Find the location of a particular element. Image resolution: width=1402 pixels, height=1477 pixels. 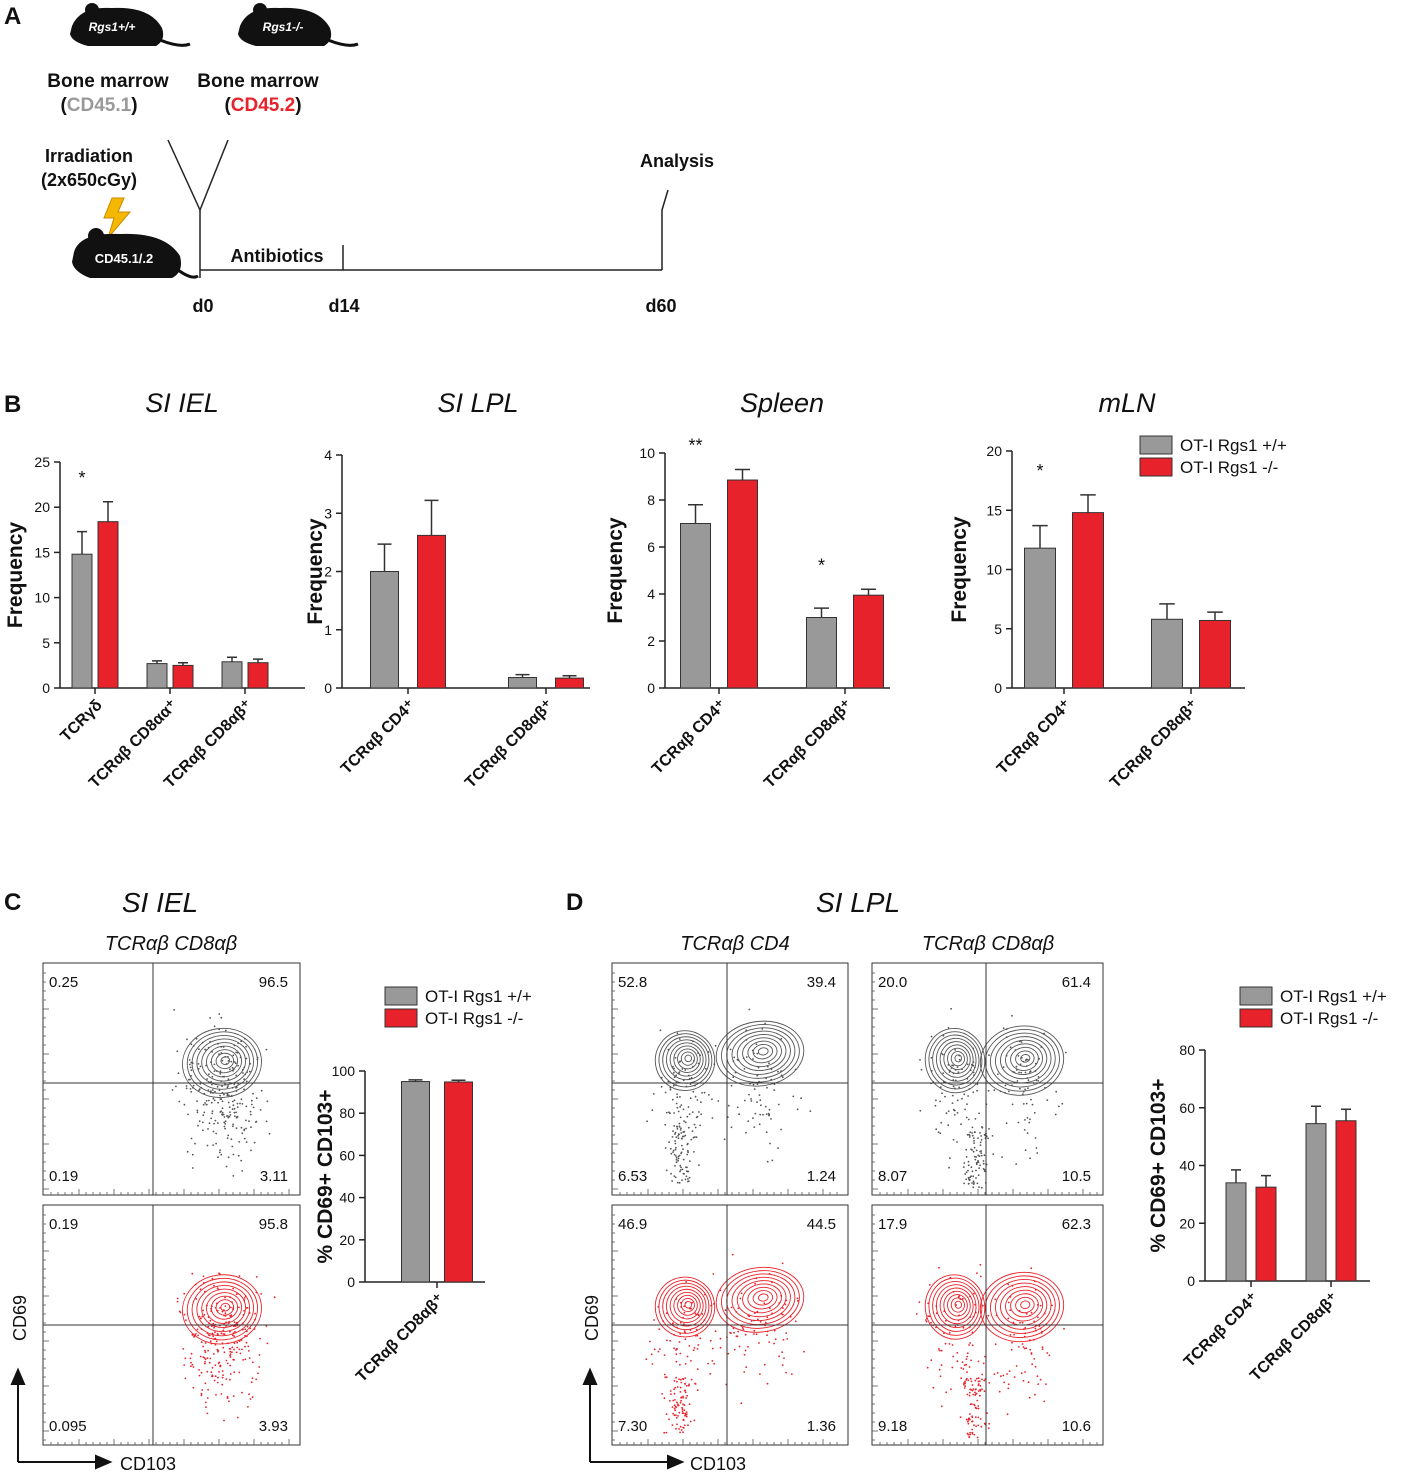

quadrant-value: 44.5 is located at coordinates (821, 1224).